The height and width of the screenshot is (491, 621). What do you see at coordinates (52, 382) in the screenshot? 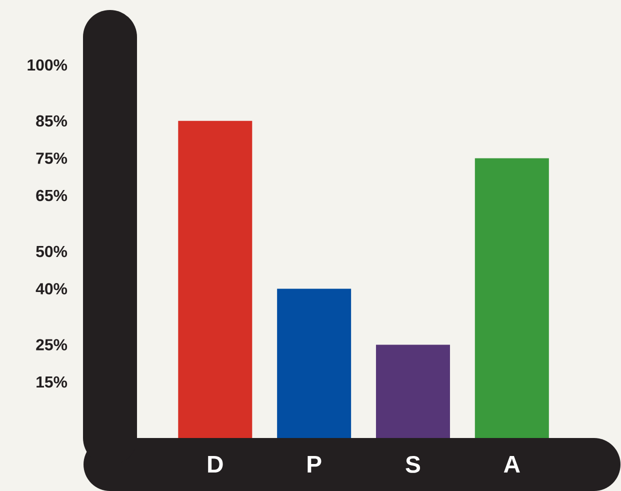
I see `y-tick-label: 15%` at bounding box center [52, 382].